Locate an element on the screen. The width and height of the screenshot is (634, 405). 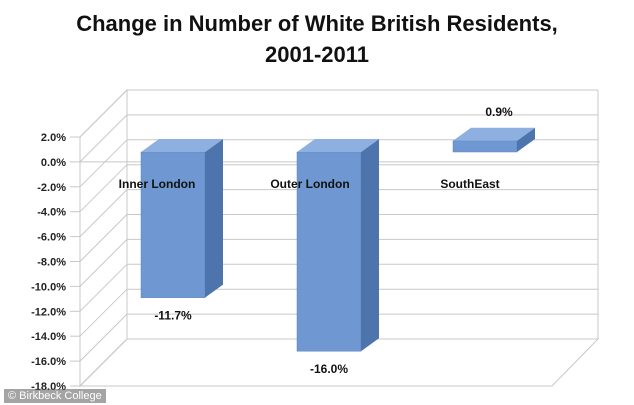
y-tick-label: -4.0% is located at coordinates (51, 213).